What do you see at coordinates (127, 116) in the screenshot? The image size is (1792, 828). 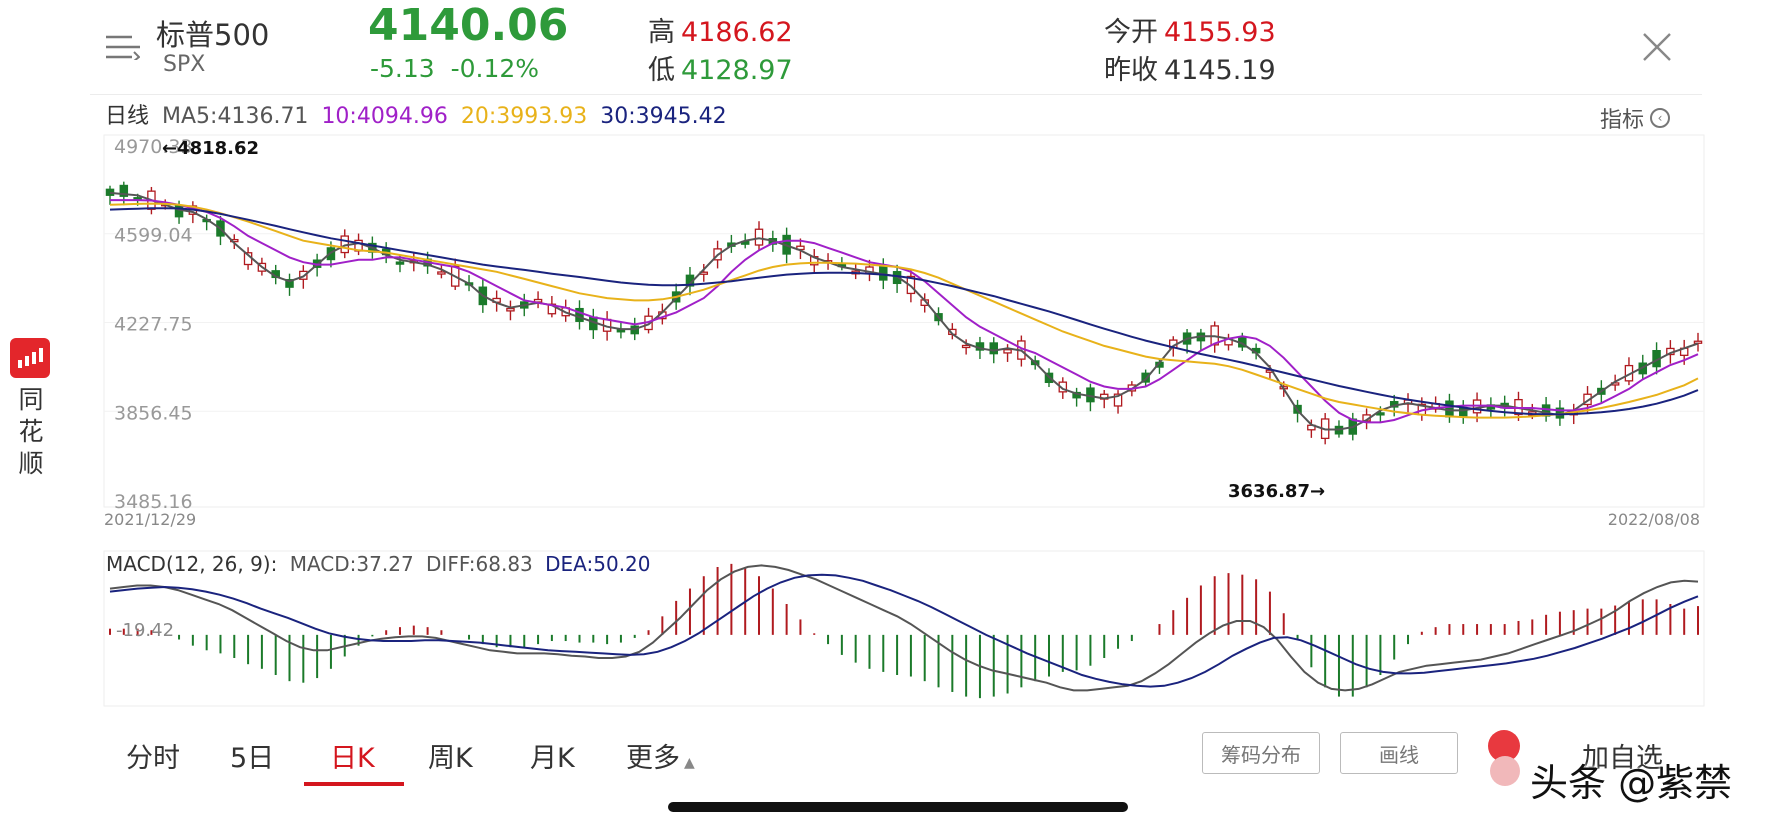 I see `period-label: 日线` at bounding box center [127, 116].